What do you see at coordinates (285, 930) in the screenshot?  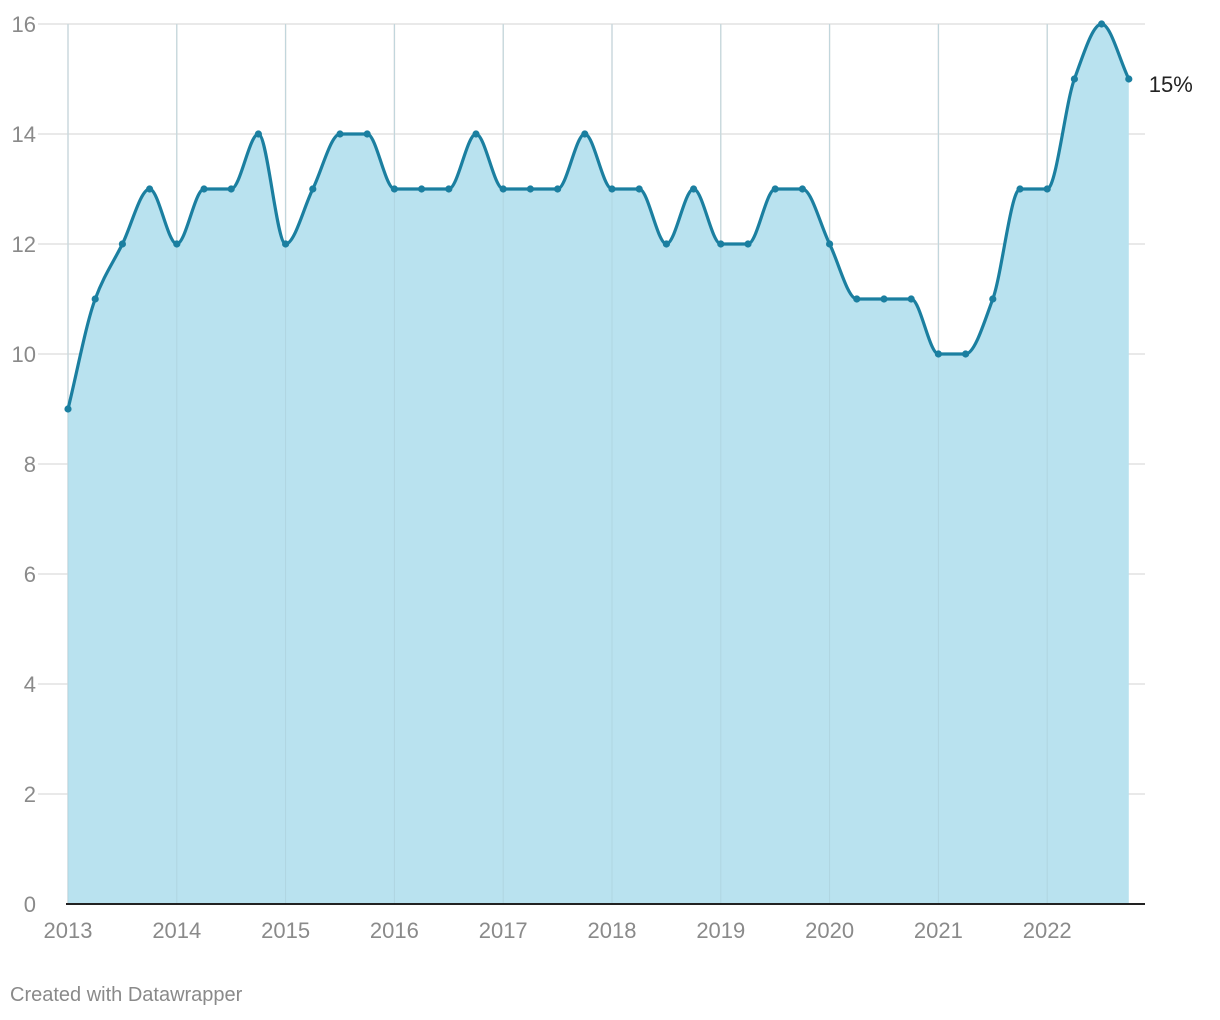 I see `x-tick-label: 2015` at bounding box center [285, 930].